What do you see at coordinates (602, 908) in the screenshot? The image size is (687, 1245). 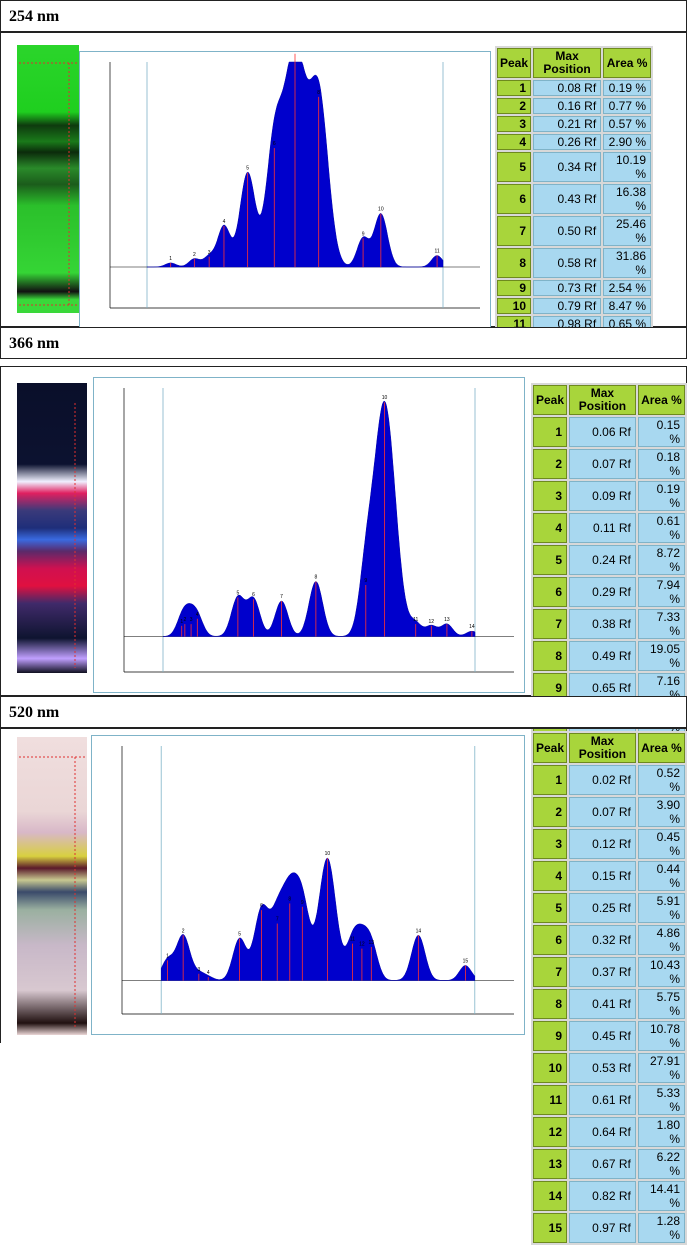 I see `max-position: 0.25 Rf` at bounding box center [602, 908].